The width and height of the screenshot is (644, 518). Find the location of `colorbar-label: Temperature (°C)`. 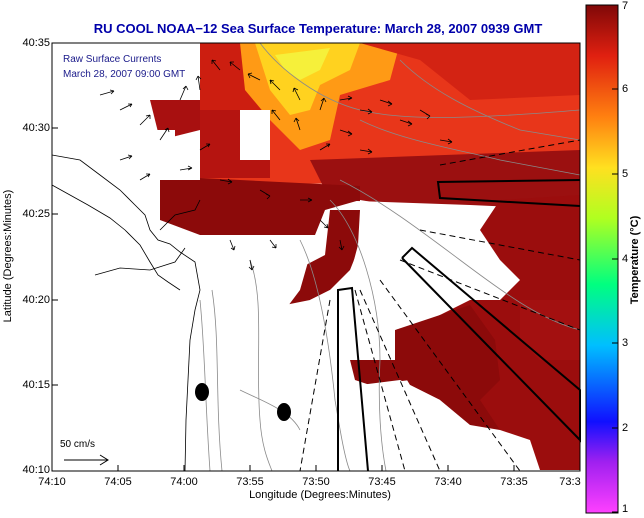

colorbar-label: Temperature (°C) is located at coordinates (635, 260).